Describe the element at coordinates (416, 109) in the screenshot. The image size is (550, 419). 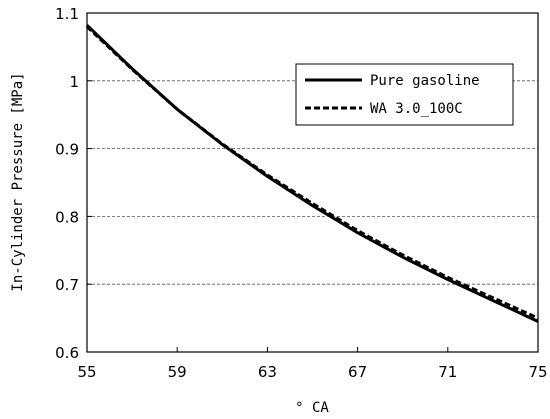
I see `legend-label-wa: WA 3.0_100C` at that location.